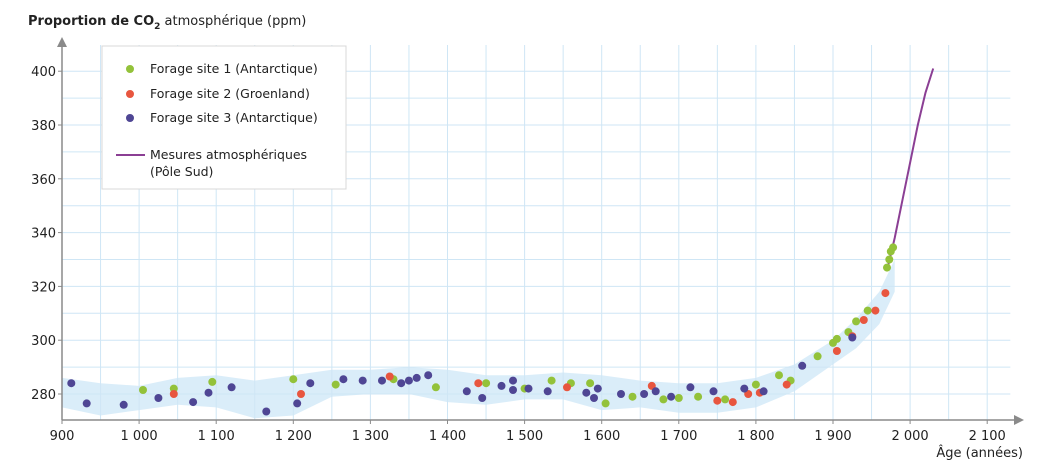 Image resolution: width=1041 pixels, height=473 pixels. What do you see at coordinates (601, 436) in the screenshot?
I see `x-tick-label: 1 600` at bounding box center [601, 436].